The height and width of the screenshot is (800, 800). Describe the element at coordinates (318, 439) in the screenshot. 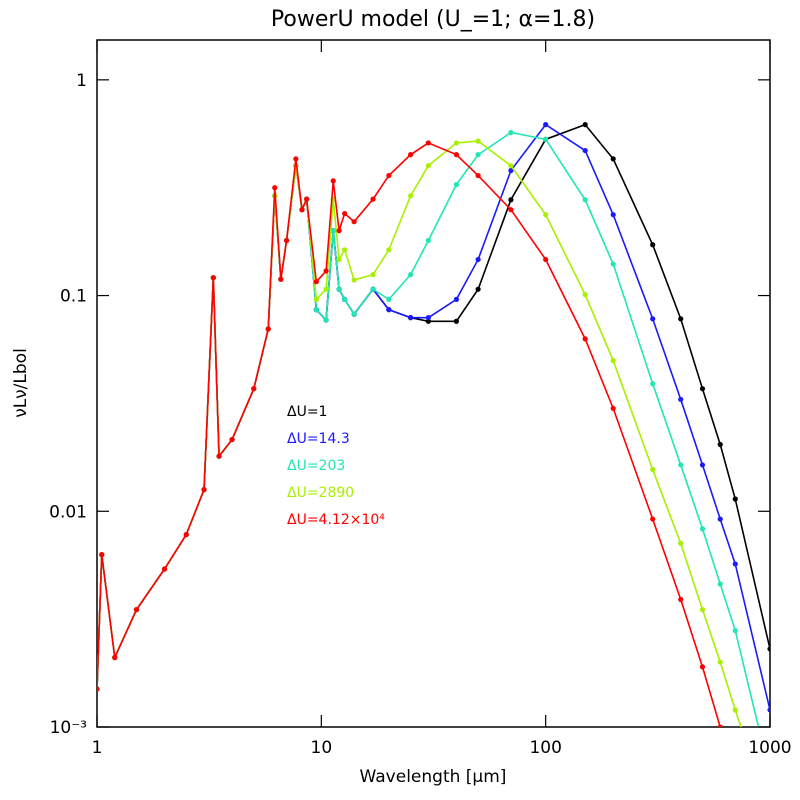

I see `legend-label: ΔU=14.3` at that location.